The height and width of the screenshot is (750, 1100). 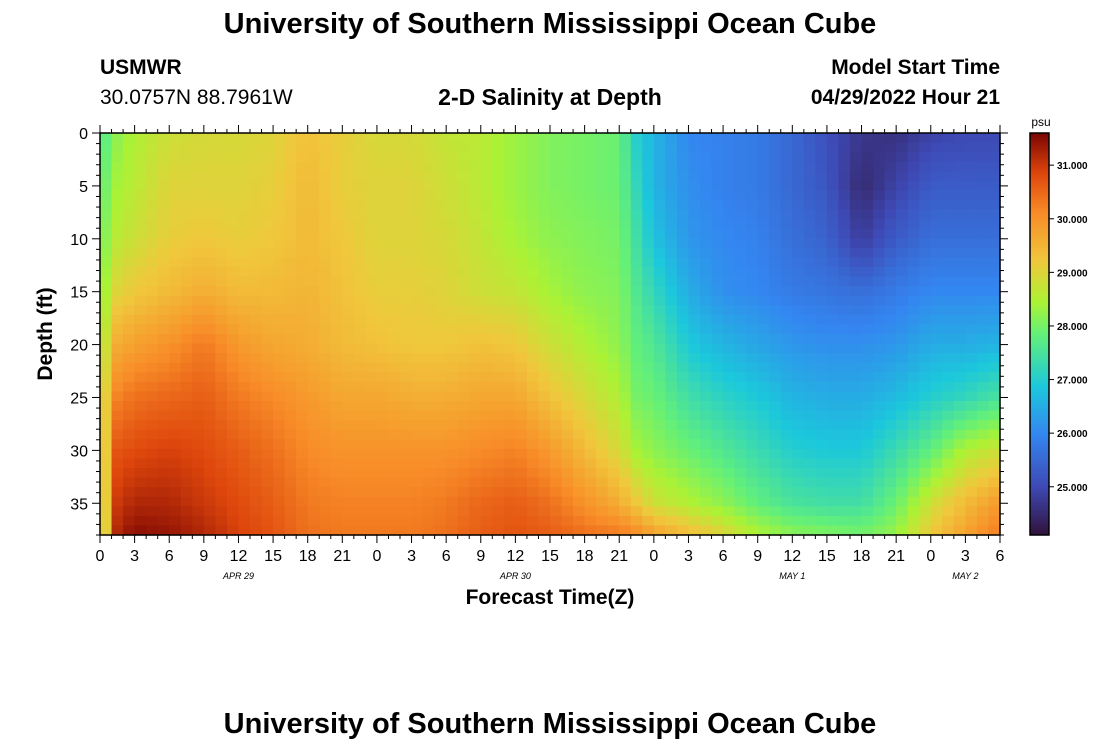 What do you see at coordinates (134, 556) in the screenshot?
I see `x-tick-label: 3` at bounding box center [134, 556].